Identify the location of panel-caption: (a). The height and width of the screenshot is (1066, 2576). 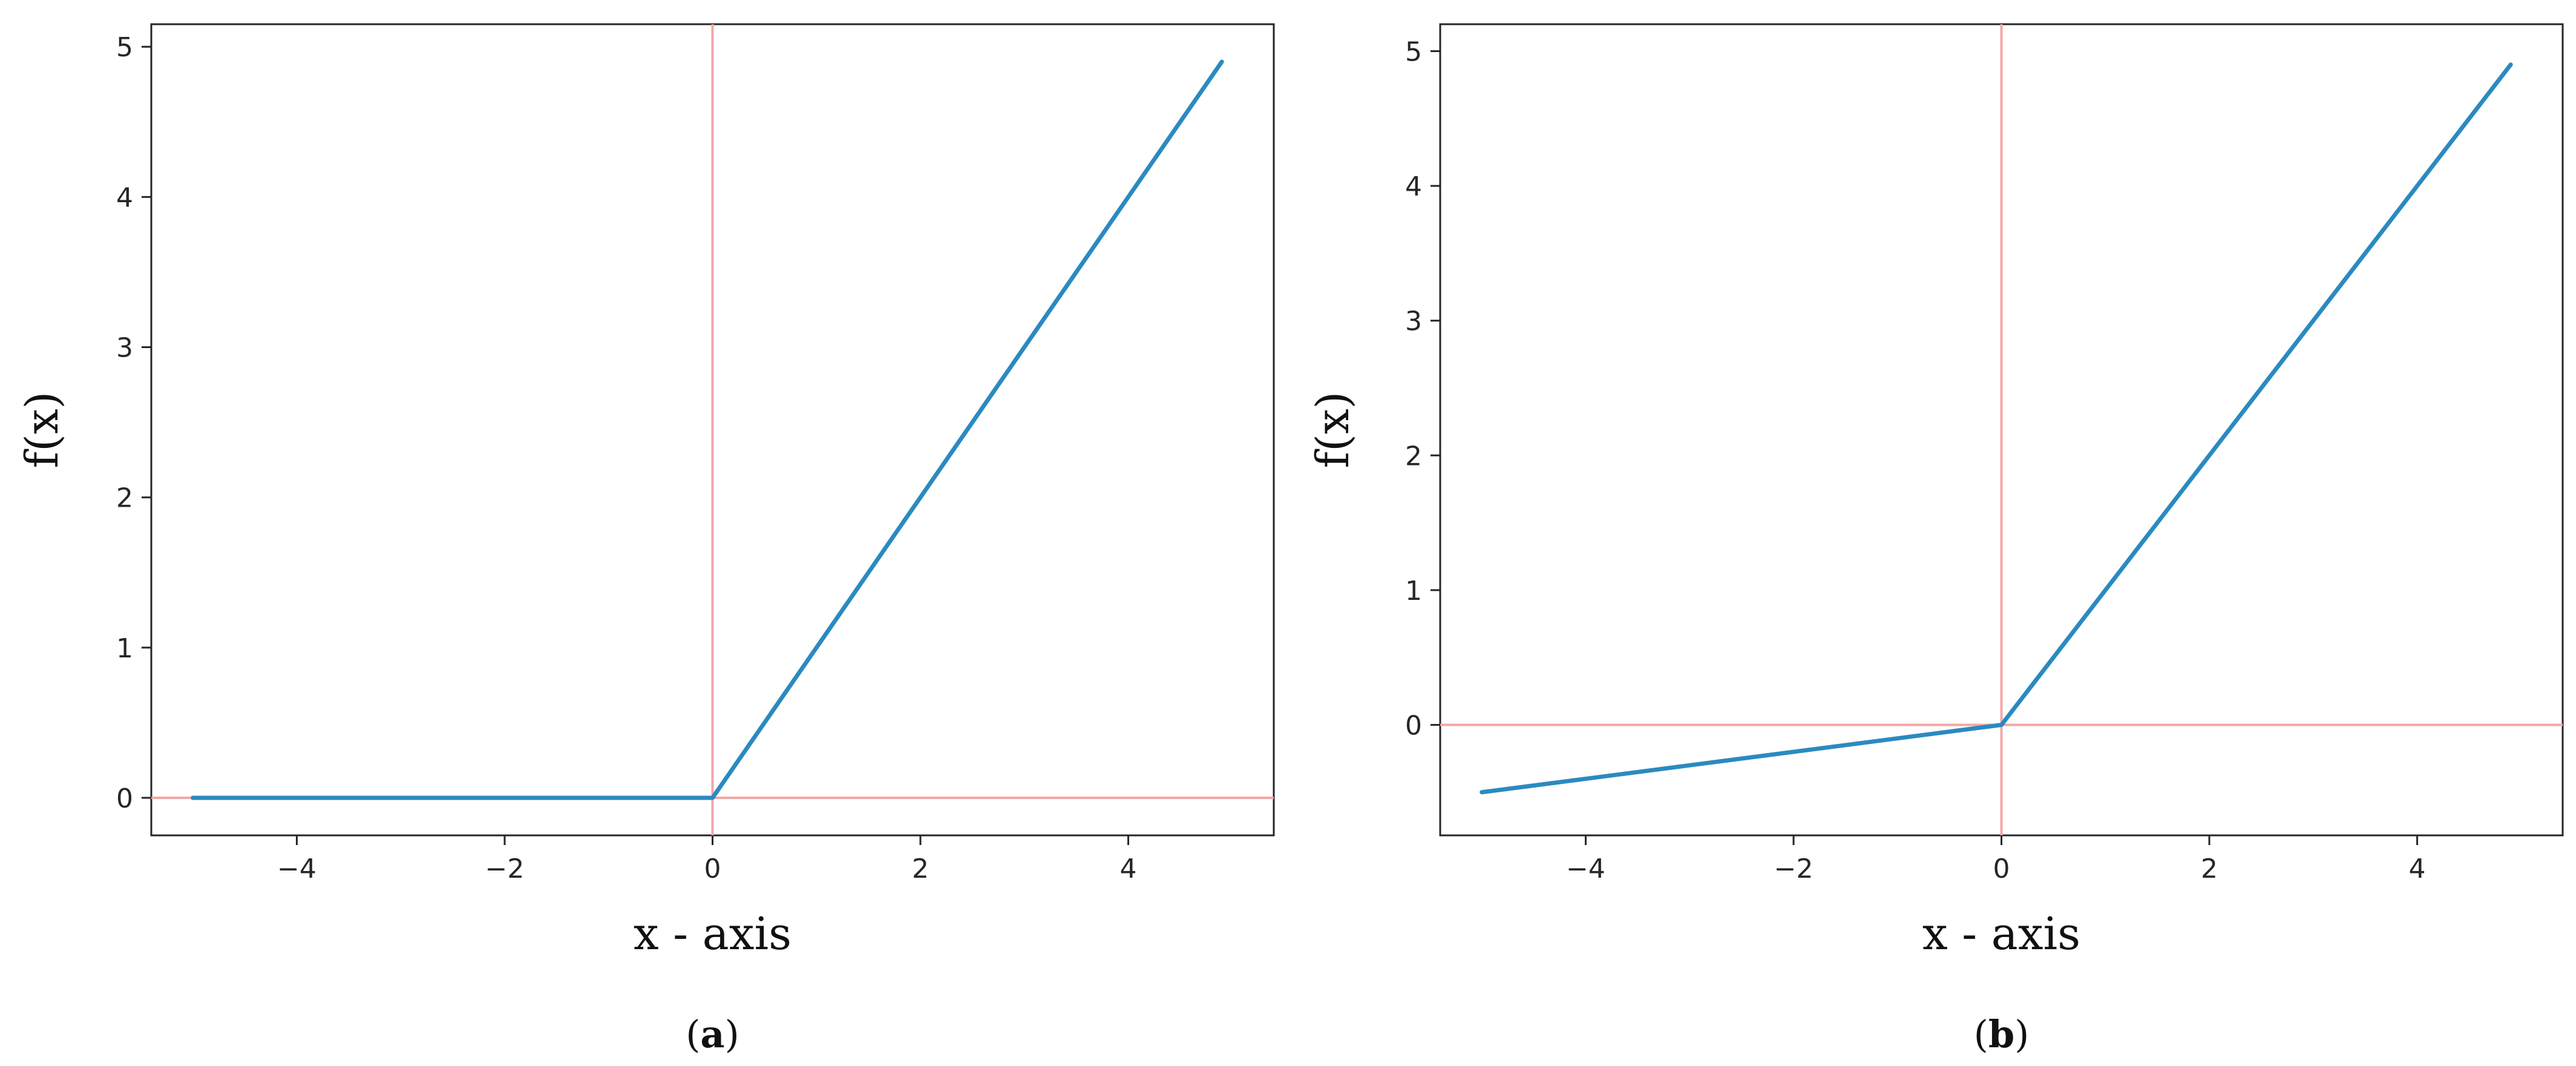
(712, 1034).